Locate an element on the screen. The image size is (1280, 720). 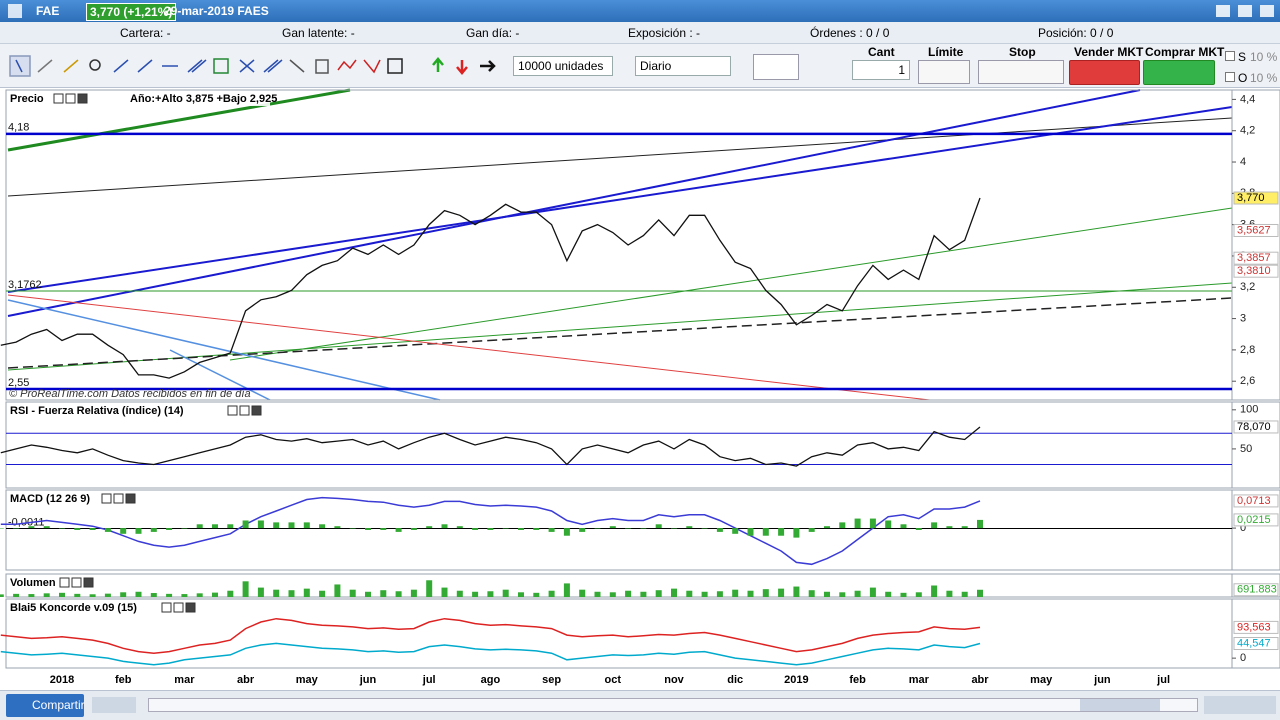
x-tick-label: may is located at coordinates (1041, 680).